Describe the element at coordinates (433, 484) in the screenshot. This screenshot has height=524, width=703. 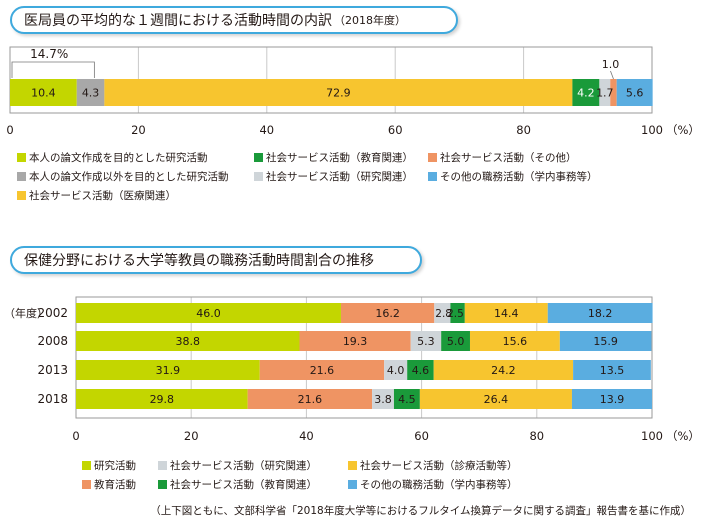
I see `bottom-legend-item: その他の職務活動（学内事務等）` at that location.